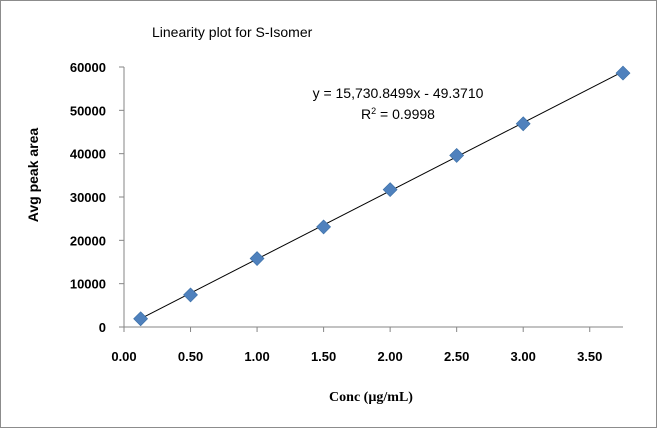 The width and height of the screenshot is (657, 428). Describe the element at coordinates (589, 356) in the screenshot. I see `x-tick-label: 3.50` at that location.